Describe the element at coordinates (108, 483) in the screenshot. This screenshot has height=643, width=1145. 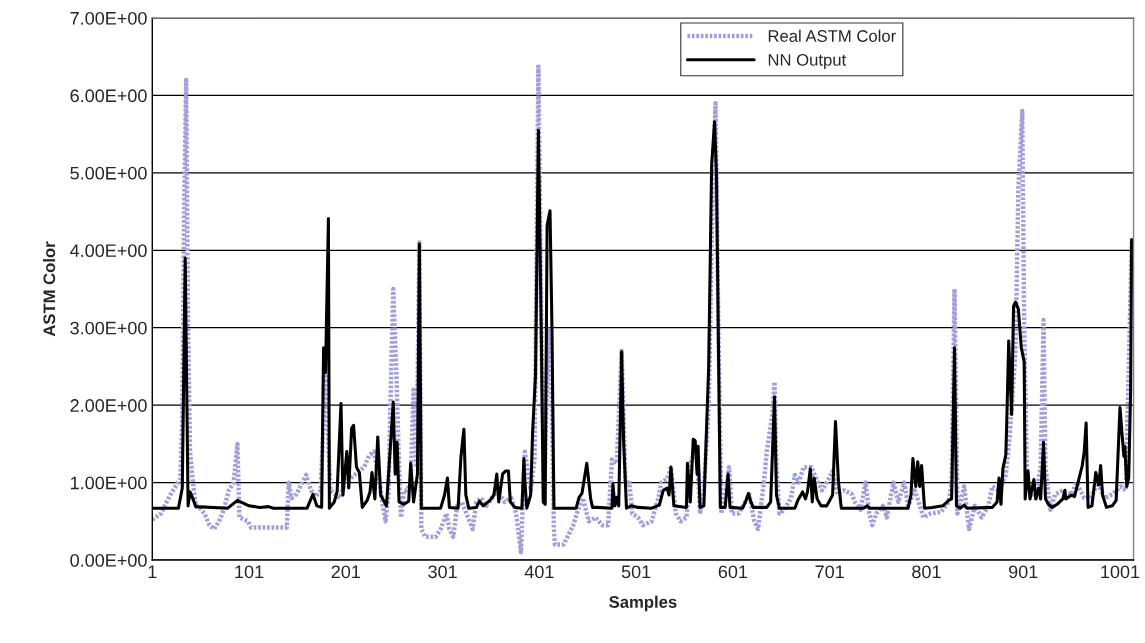
I see `y-tick-label: 1.00E+00` at that location.